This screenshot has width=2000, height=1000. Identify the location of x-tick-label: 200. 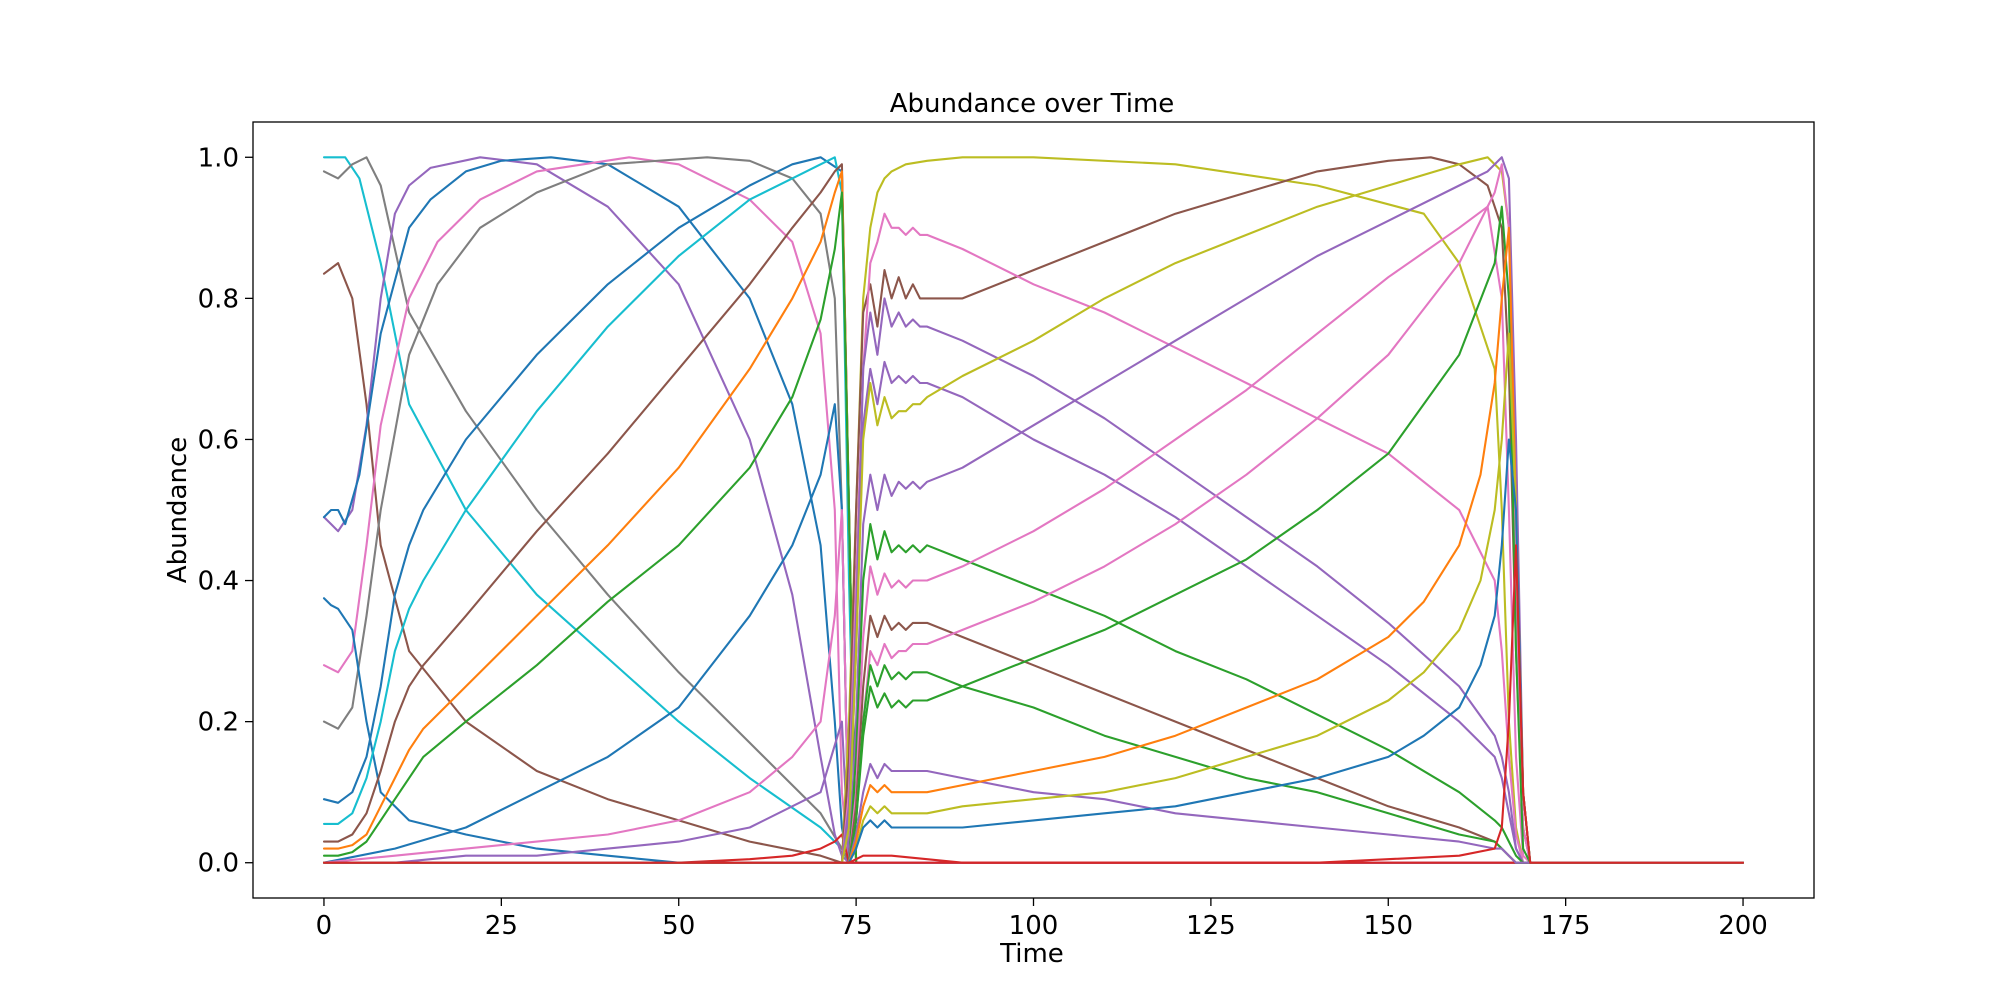
(1743, 926).